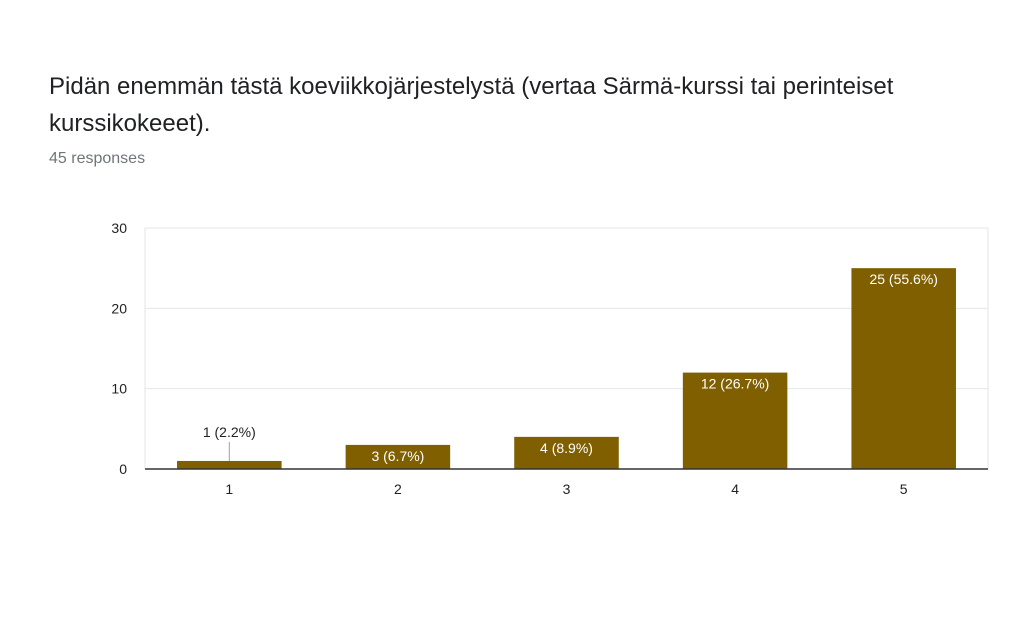 This screenshot has width=1024, height=637. I want to click on y-tick-label: 0, so click(123, 469).